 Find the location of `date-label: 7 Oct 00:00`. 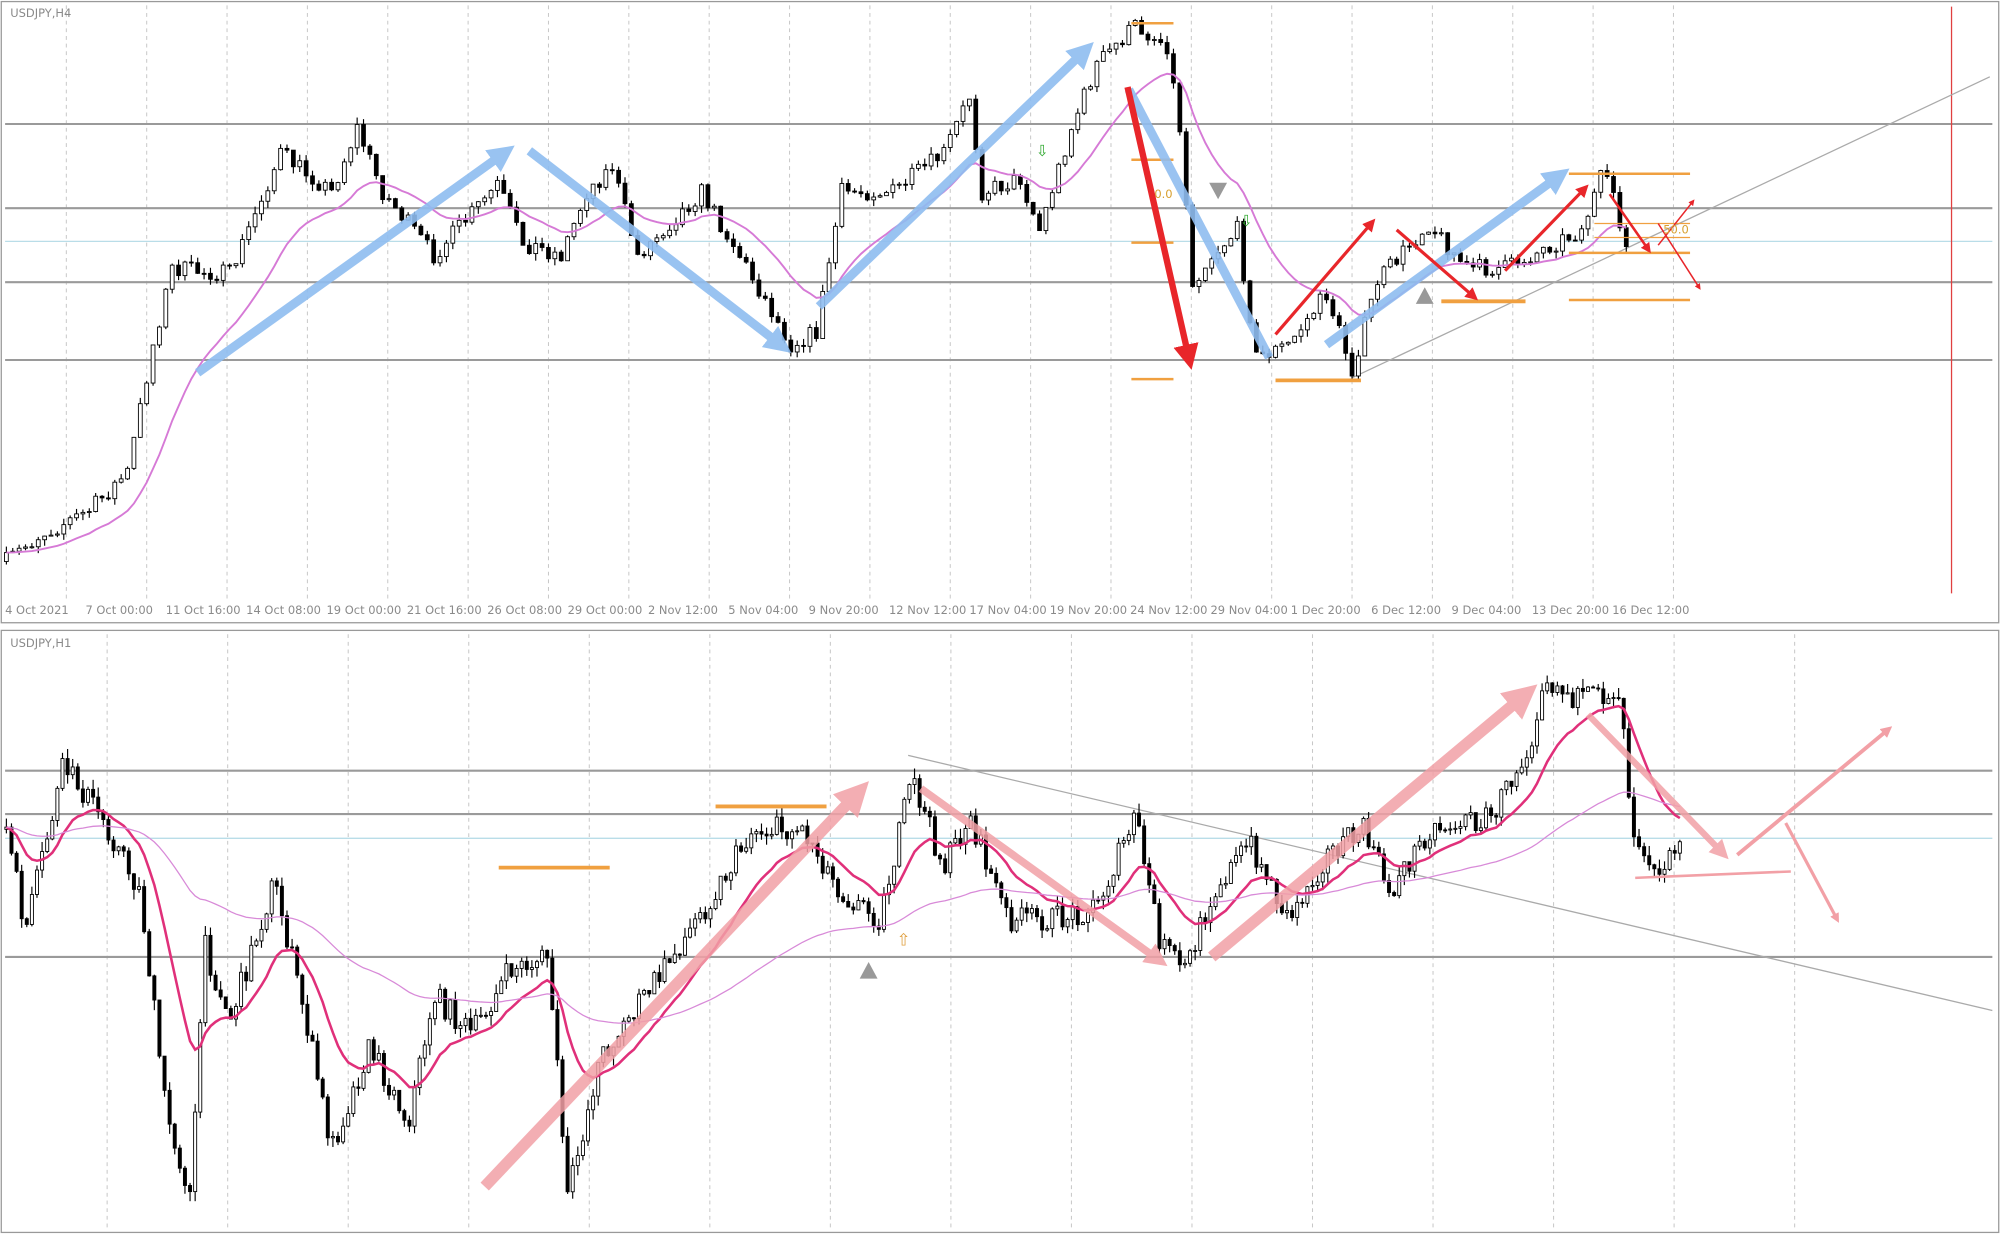

date-label: 7 Oct 00:00 is located at coordinates (118, 610).